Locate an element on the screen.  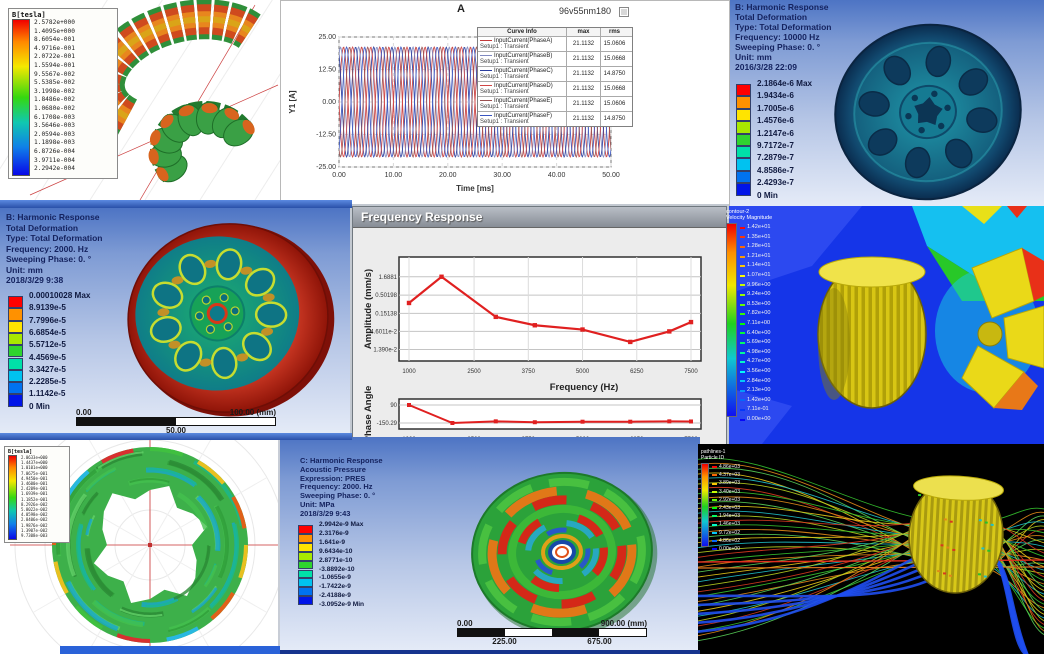
legend-value: 1.42e+00 is located at coordinates (755, 401).